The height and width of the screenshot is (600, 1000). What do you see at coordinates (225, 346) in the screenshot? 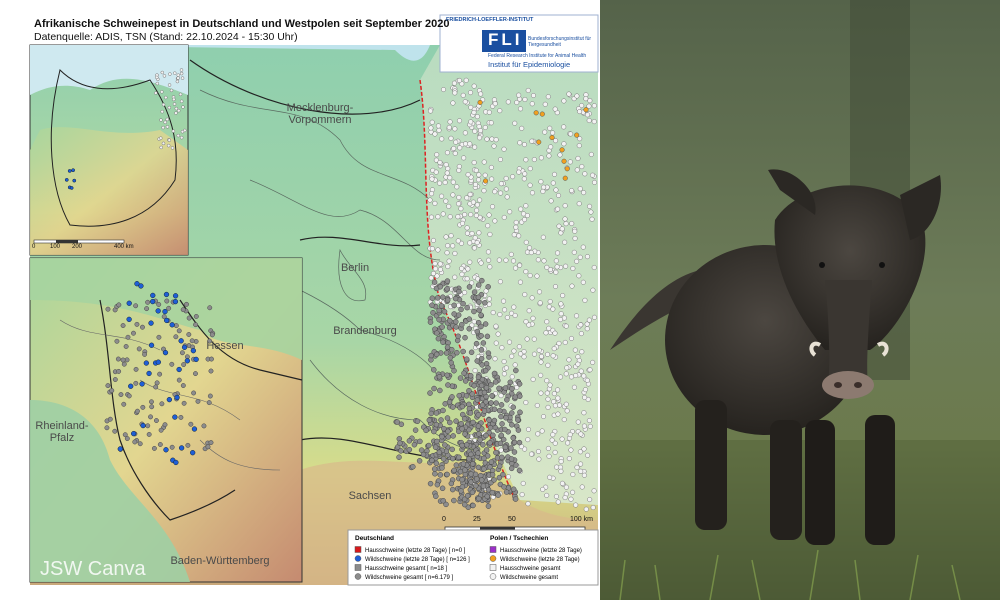
I see `region-label: Hessen` at bounding box center [225, 346].